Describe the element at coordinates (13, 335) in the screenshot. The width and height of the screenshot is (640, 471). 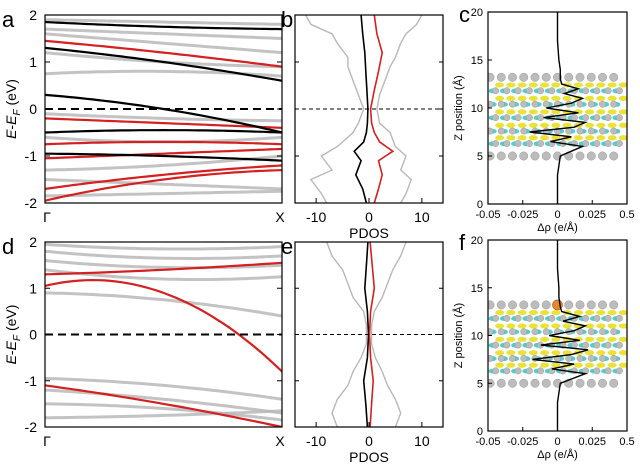
I see `y-axis-label: E-EF (eV)` at that location.